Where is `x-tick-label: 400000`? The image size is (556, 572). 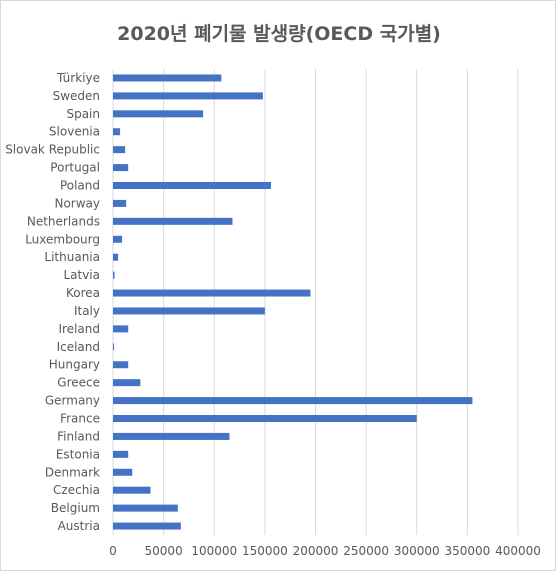 x-tick-label: 400000 is located at coordinates (518, 551).